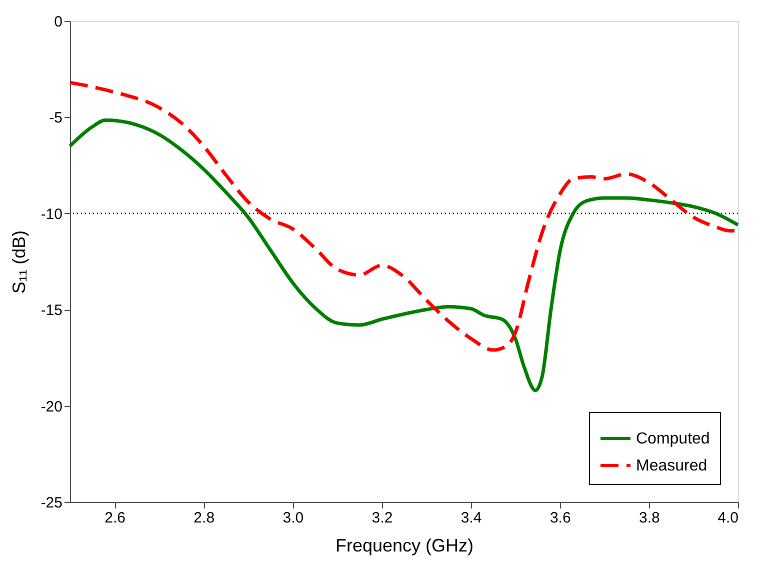 Image resolution: width=782 pixels, height=577 pixels. Describe the element at coordinates (115, 518) in the screenshot. I see `x-tick-label: 2.6` at that location.